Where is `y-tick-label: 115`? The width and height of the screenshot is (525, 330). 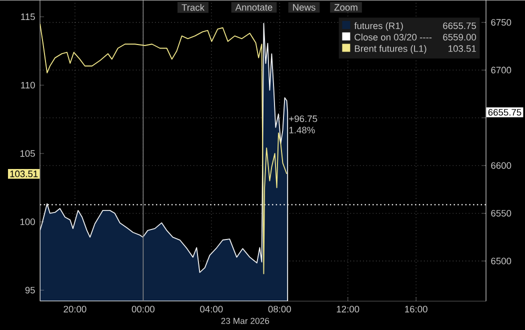 y-tick-label: 115 is located at coordinates (28, 16).